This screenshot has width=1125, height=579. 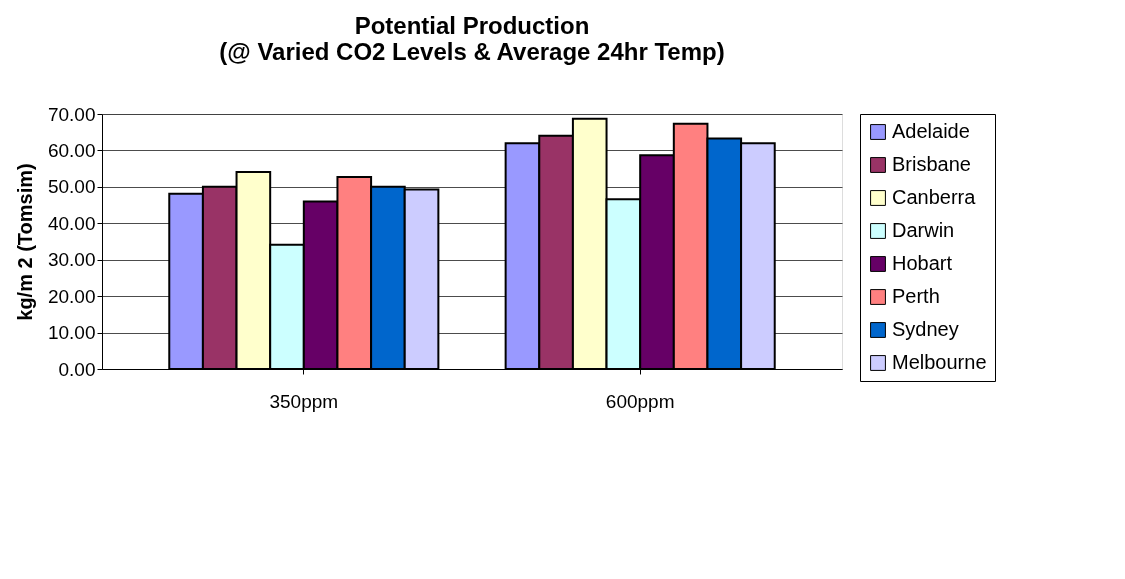 I want to click on y-axis-title: kg/m 2 (Tomsim), so click(x=24, y=242).